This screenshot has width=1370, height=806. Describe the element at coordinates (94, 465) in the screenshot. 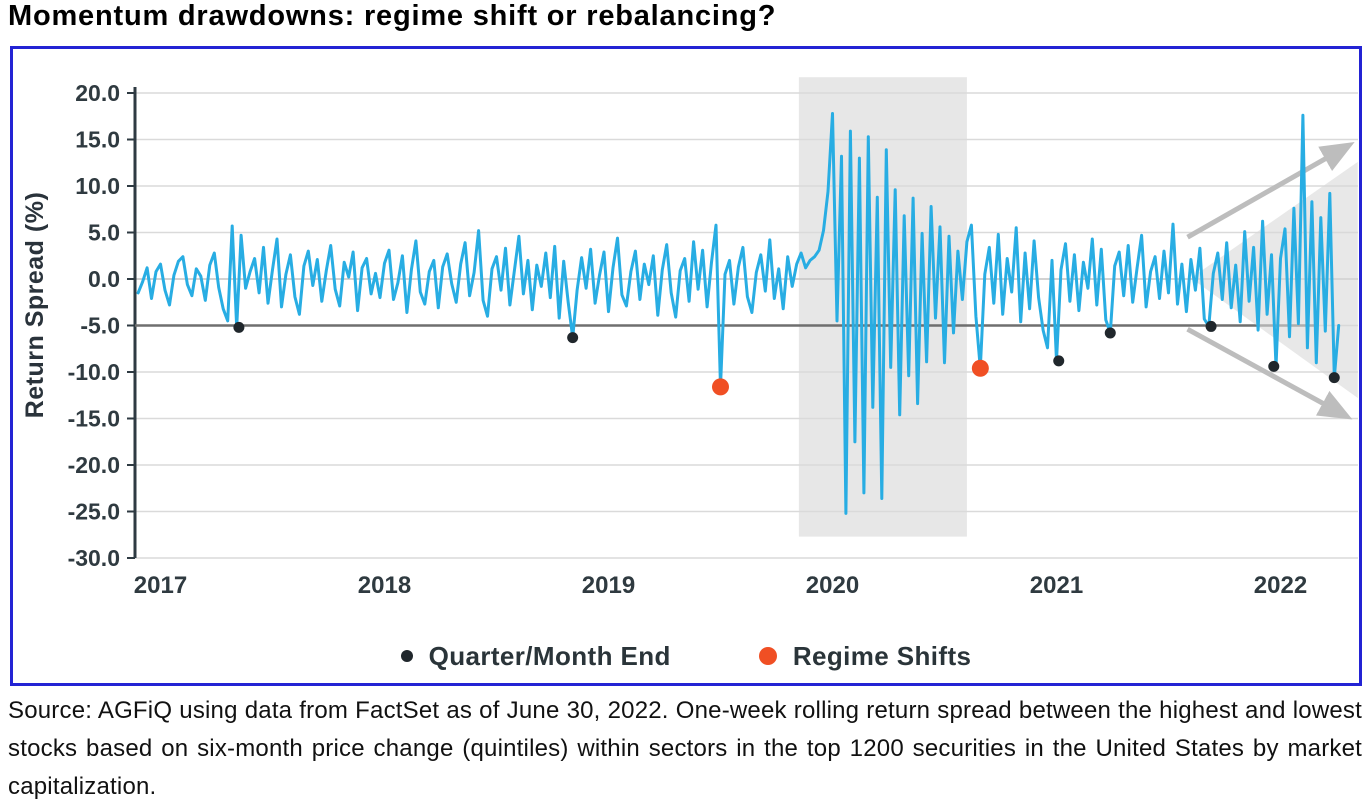

I see `y-tick-label: -20.0` at that location.